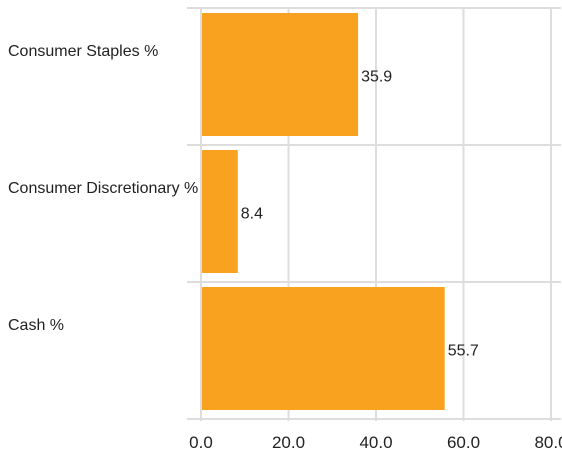  I want to click on x-tick-label-0: 0.0, so click(201, 442).